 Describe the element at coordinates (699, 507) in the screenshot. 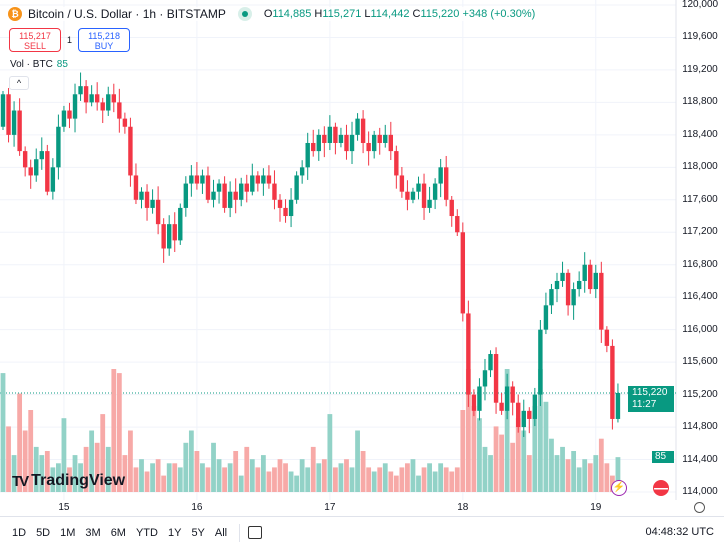

I see `settings-icon` at that location.